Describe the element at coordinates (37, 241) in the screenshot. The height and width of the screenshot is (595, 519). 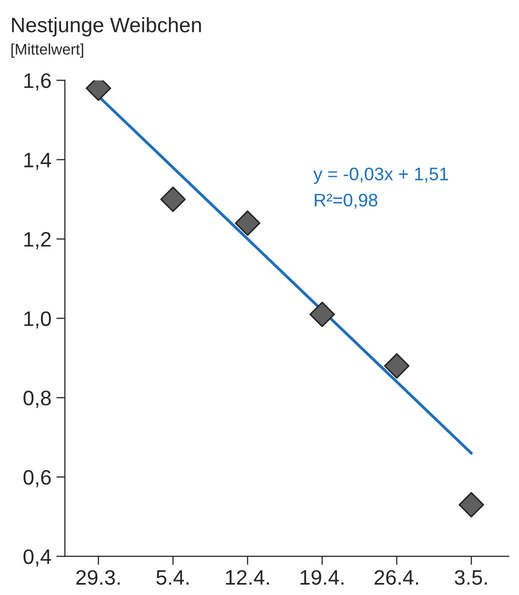
I see `y-tick-label: 1,2` at that location.